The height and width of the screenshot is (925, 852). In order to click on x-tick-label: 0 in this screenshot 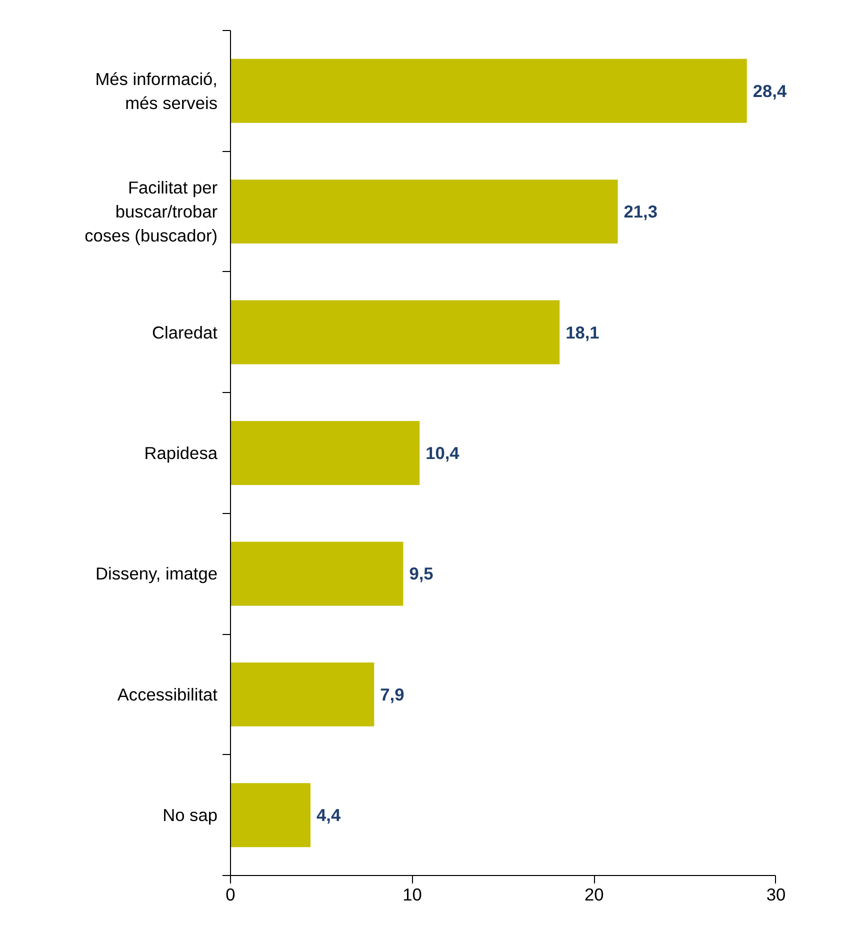, I will do `click(231, 894)`.